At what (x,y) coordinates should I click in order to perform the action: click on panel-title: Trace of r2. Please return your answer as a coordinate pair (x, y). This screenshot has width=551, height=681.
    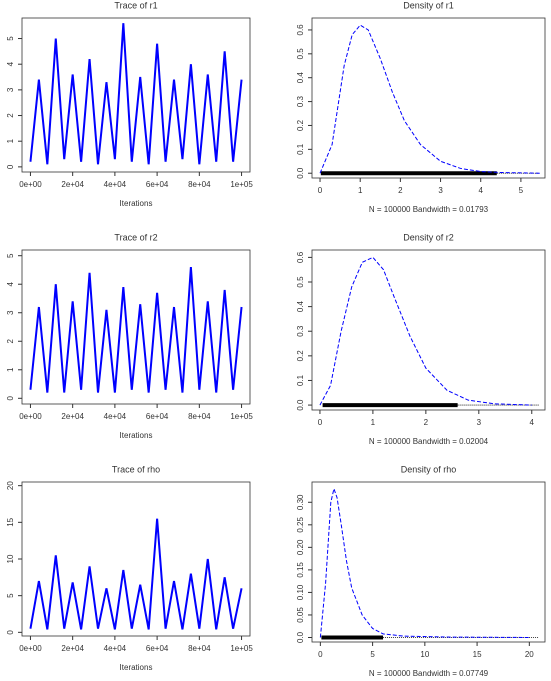
    Looking at the image, I should click on (135, 237).